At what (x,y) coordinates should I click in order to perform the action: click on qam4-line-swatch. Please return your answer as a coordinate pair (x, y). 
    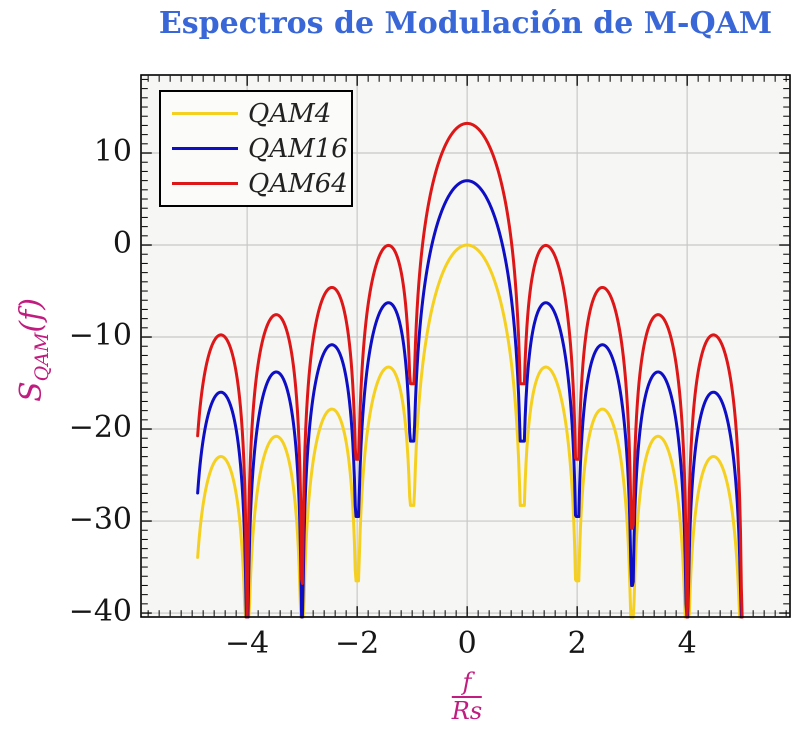
    Looking at the image, I should click on (205, 113).